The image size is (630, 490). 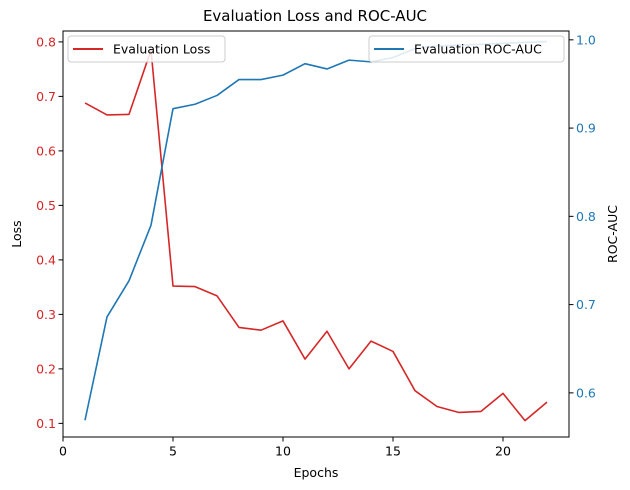 I want to click on x-tick-label: 20, so click(x=503, y=451).